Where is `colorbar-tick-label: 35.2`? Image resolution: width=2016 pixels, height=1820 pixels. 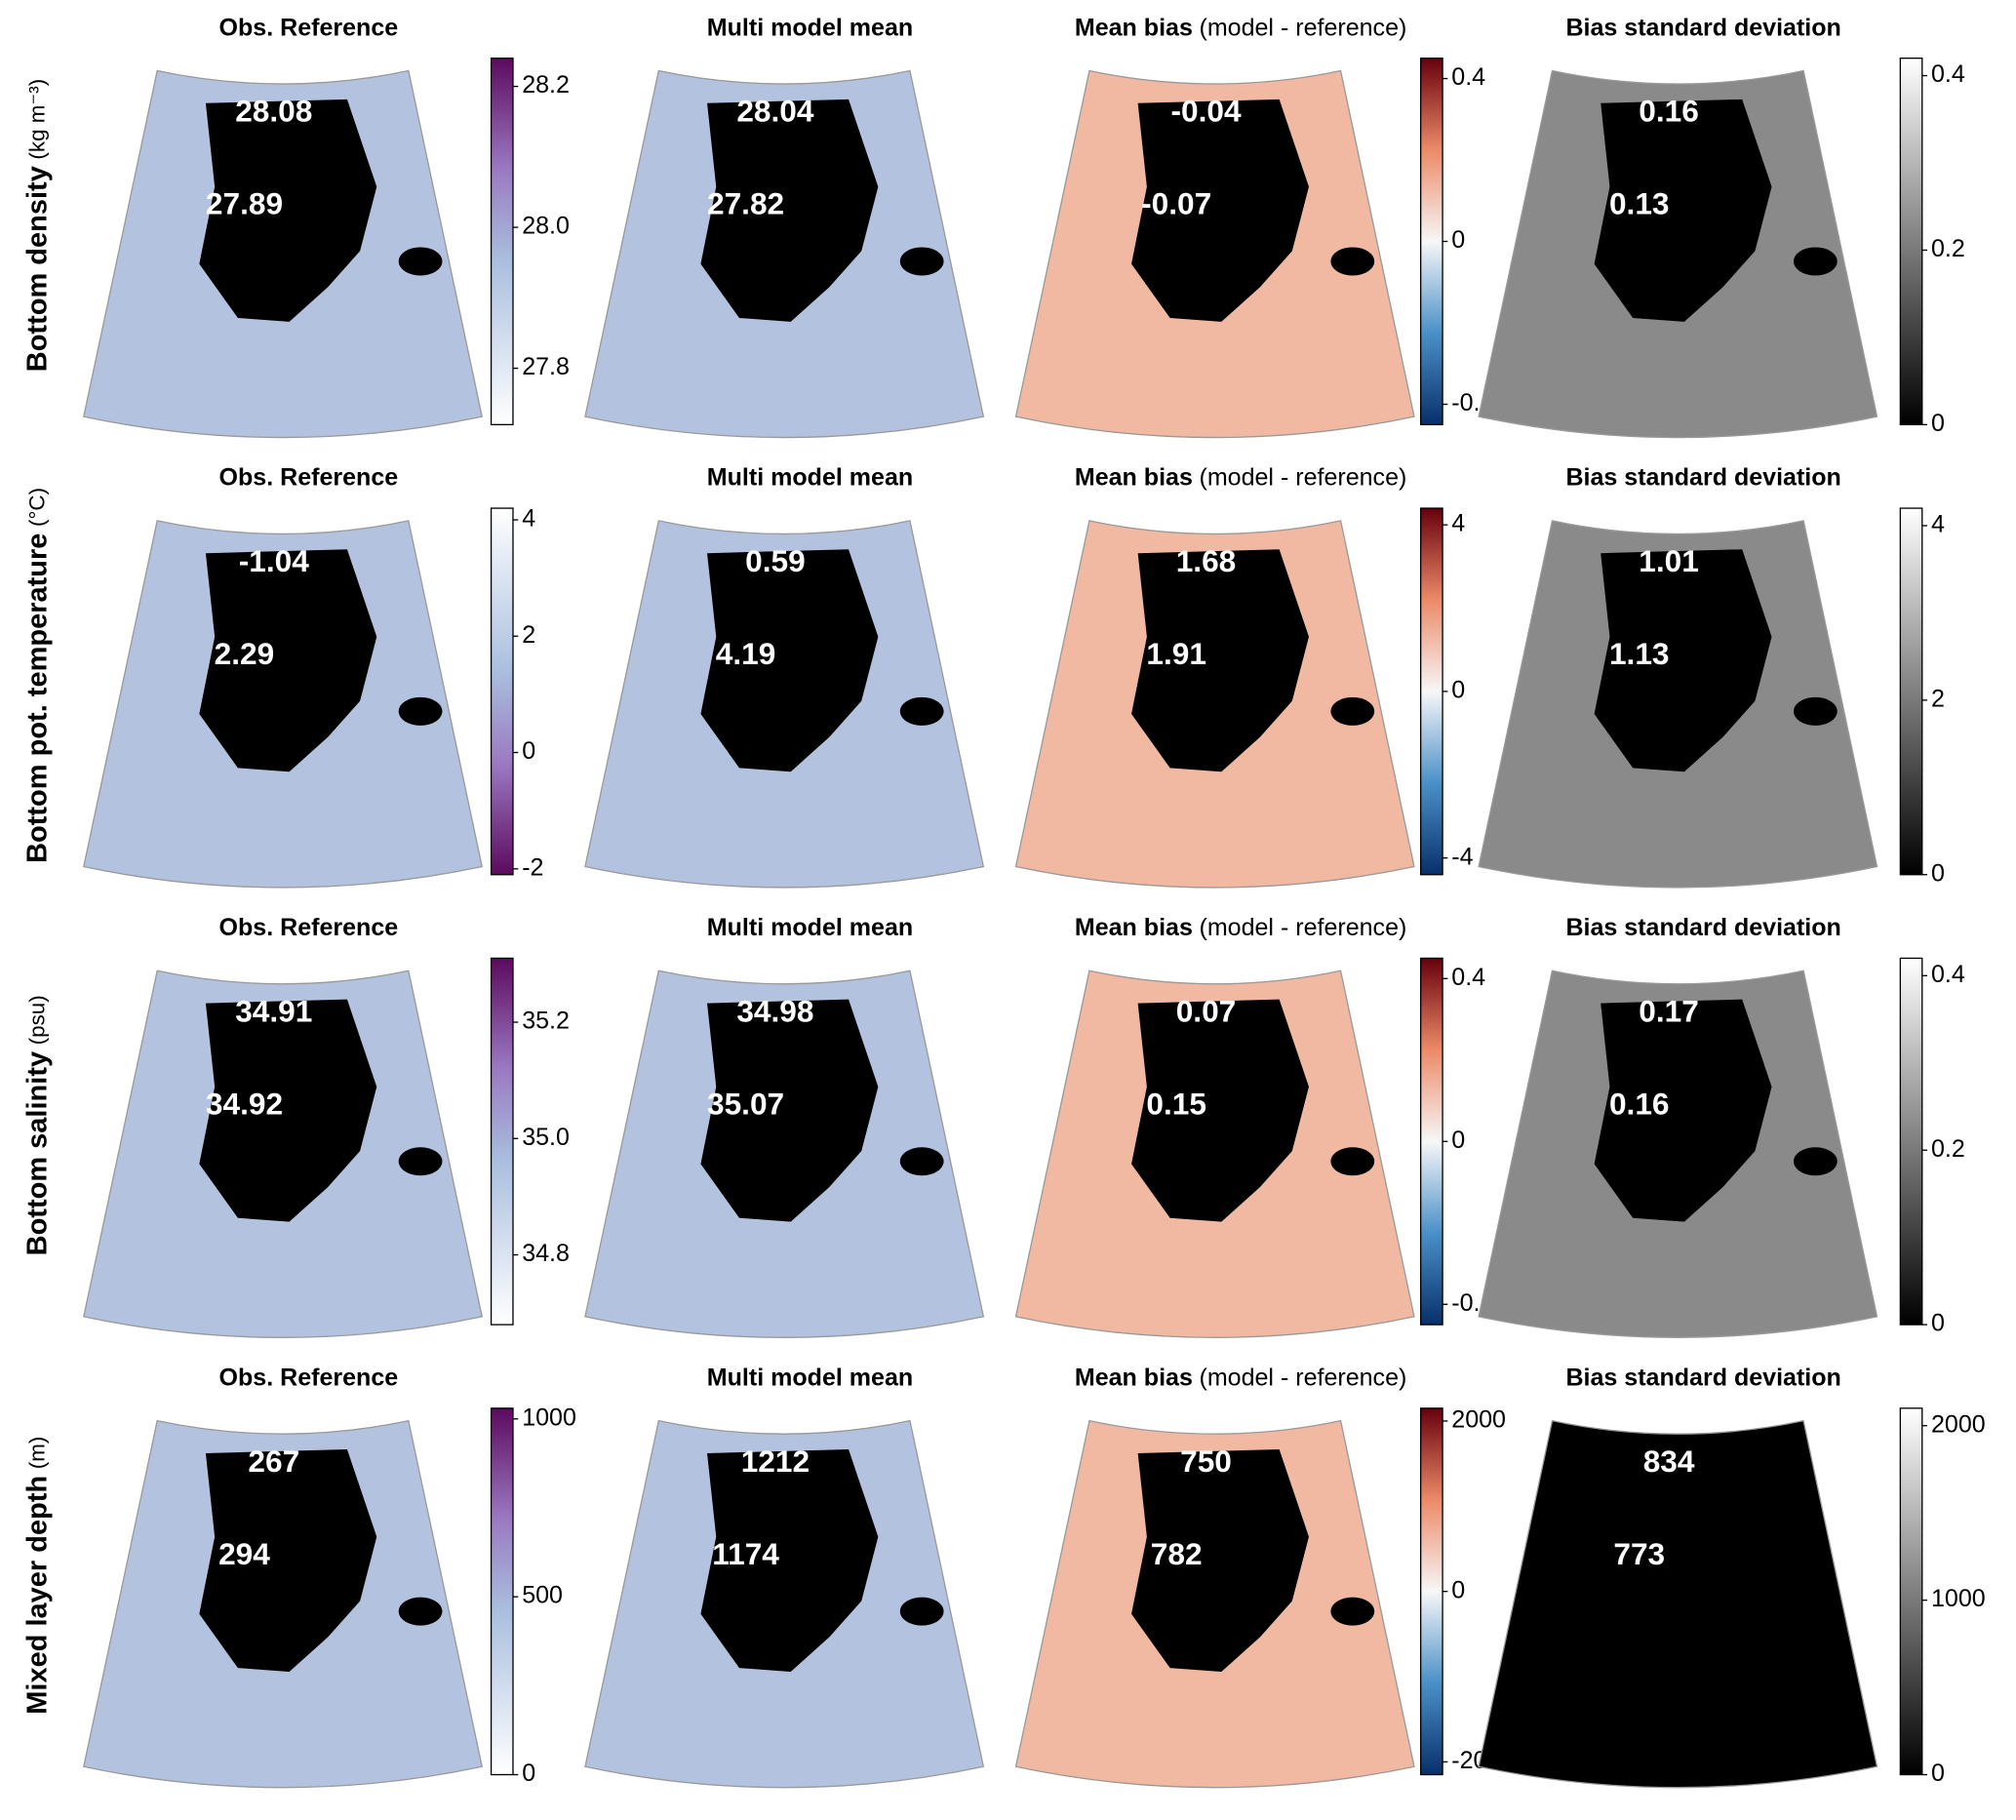
colorbar-tick-label: 35.2 is located at coordinates (546, 1021).